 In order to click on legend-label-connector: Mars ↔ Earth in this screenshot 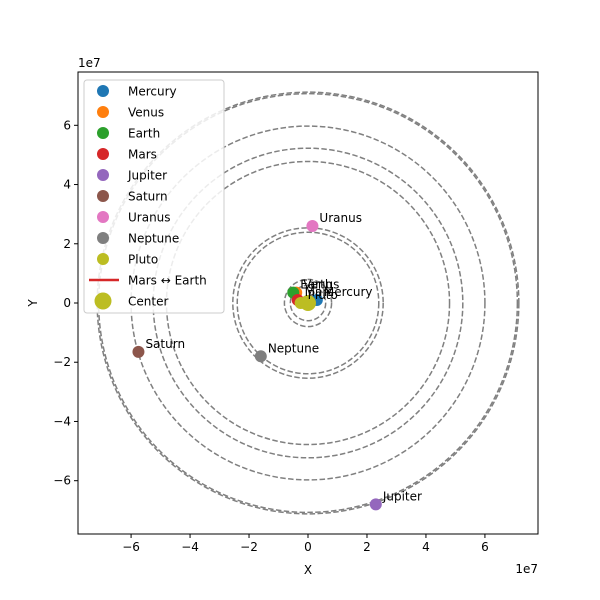, I will do `click(167, 281)`.